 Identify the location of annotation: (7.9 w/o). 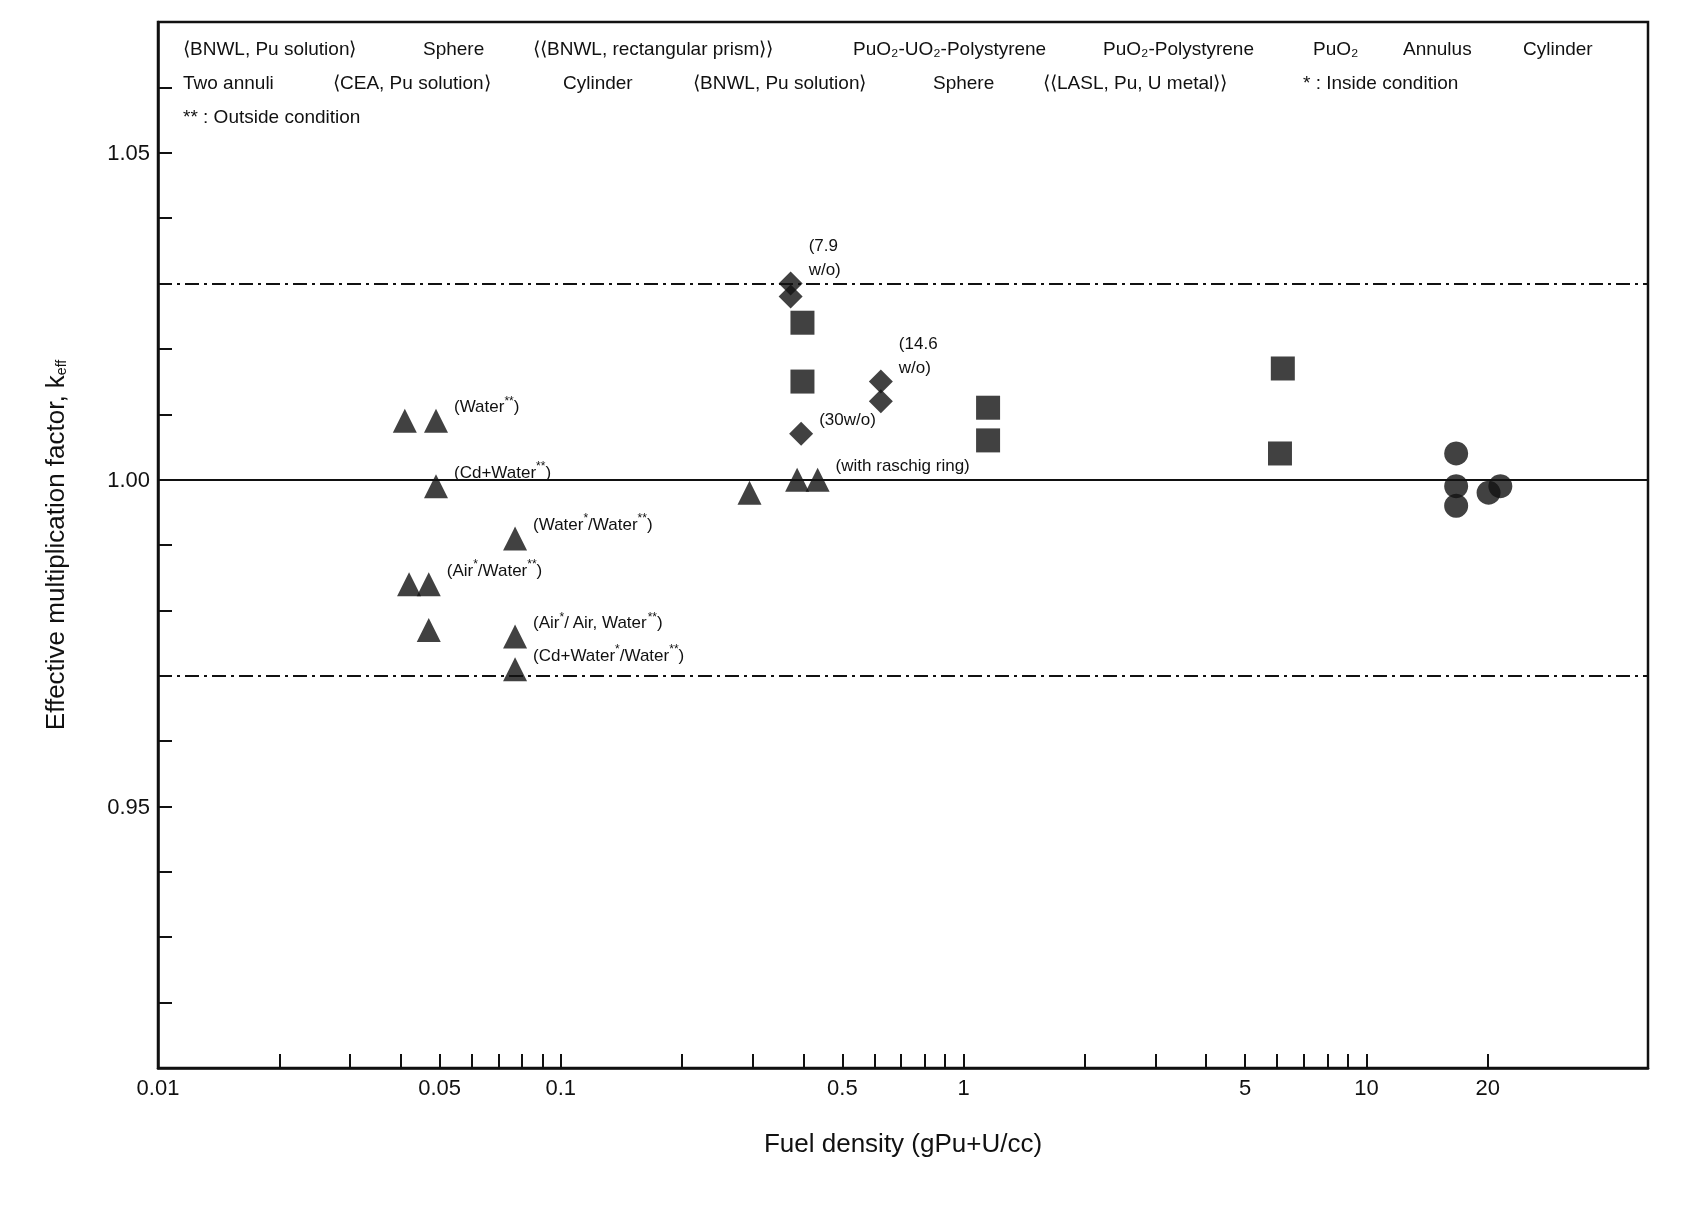
(824, 257).